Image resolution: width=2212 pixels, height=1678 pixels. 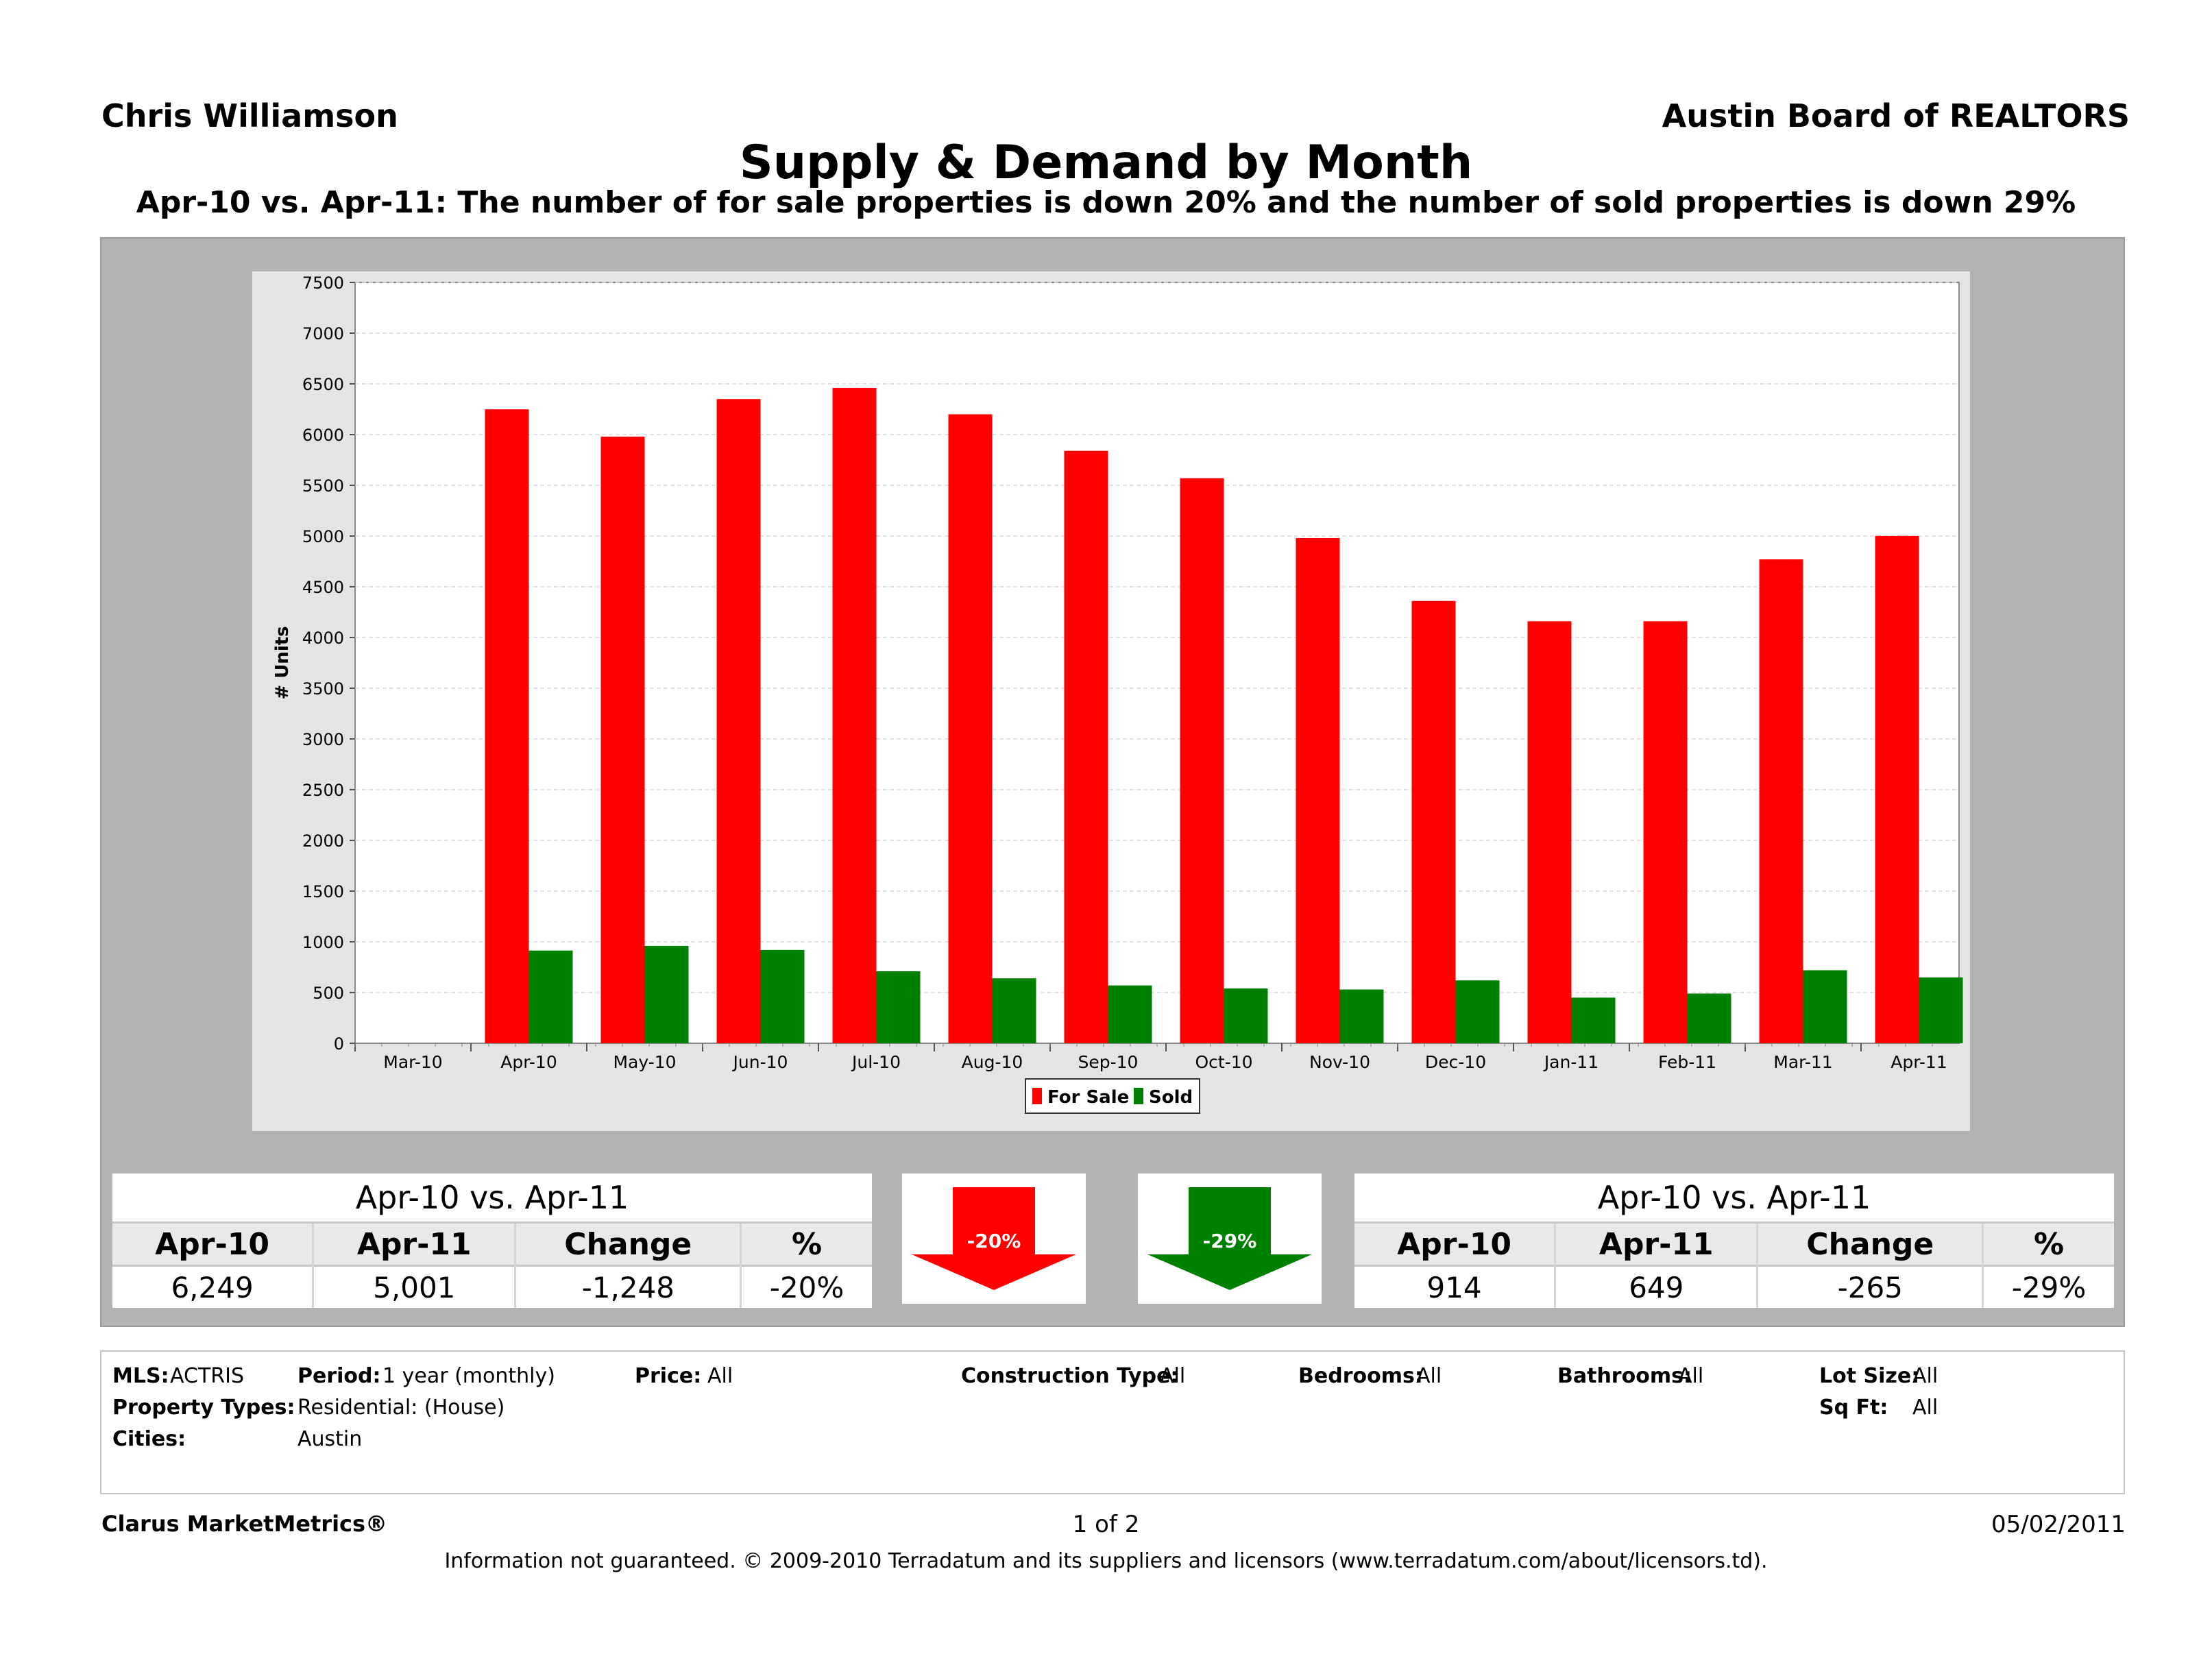 I want to click on for-sale-arrow-shape, so click(x=994, y=1238).